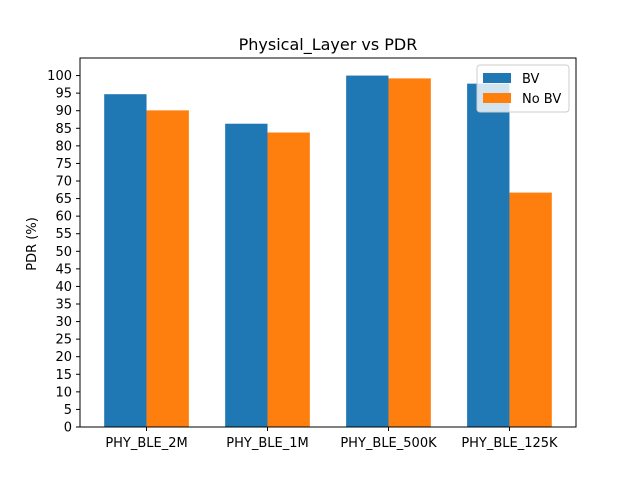  What do you see at coordinates (63, 322) in the screenshot?
I see `y-tick-label: 30` at bounding box center [63, 322].